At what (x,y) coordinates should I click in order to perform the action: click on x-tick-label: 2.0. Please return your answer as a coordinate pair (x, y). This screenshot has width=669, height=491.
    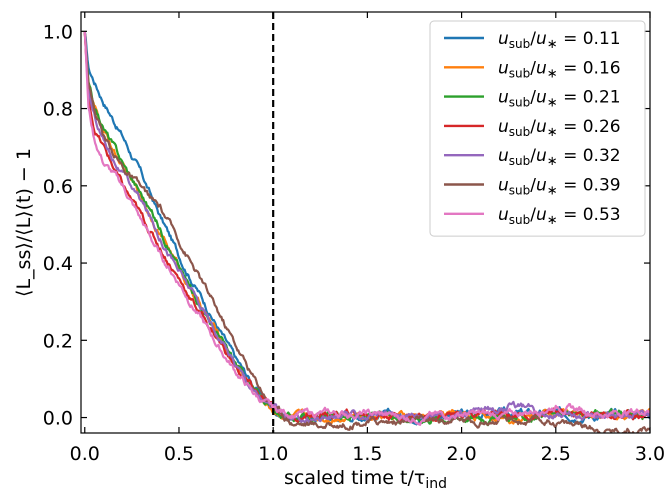
    Looking at the image, I should click on (461, 454).